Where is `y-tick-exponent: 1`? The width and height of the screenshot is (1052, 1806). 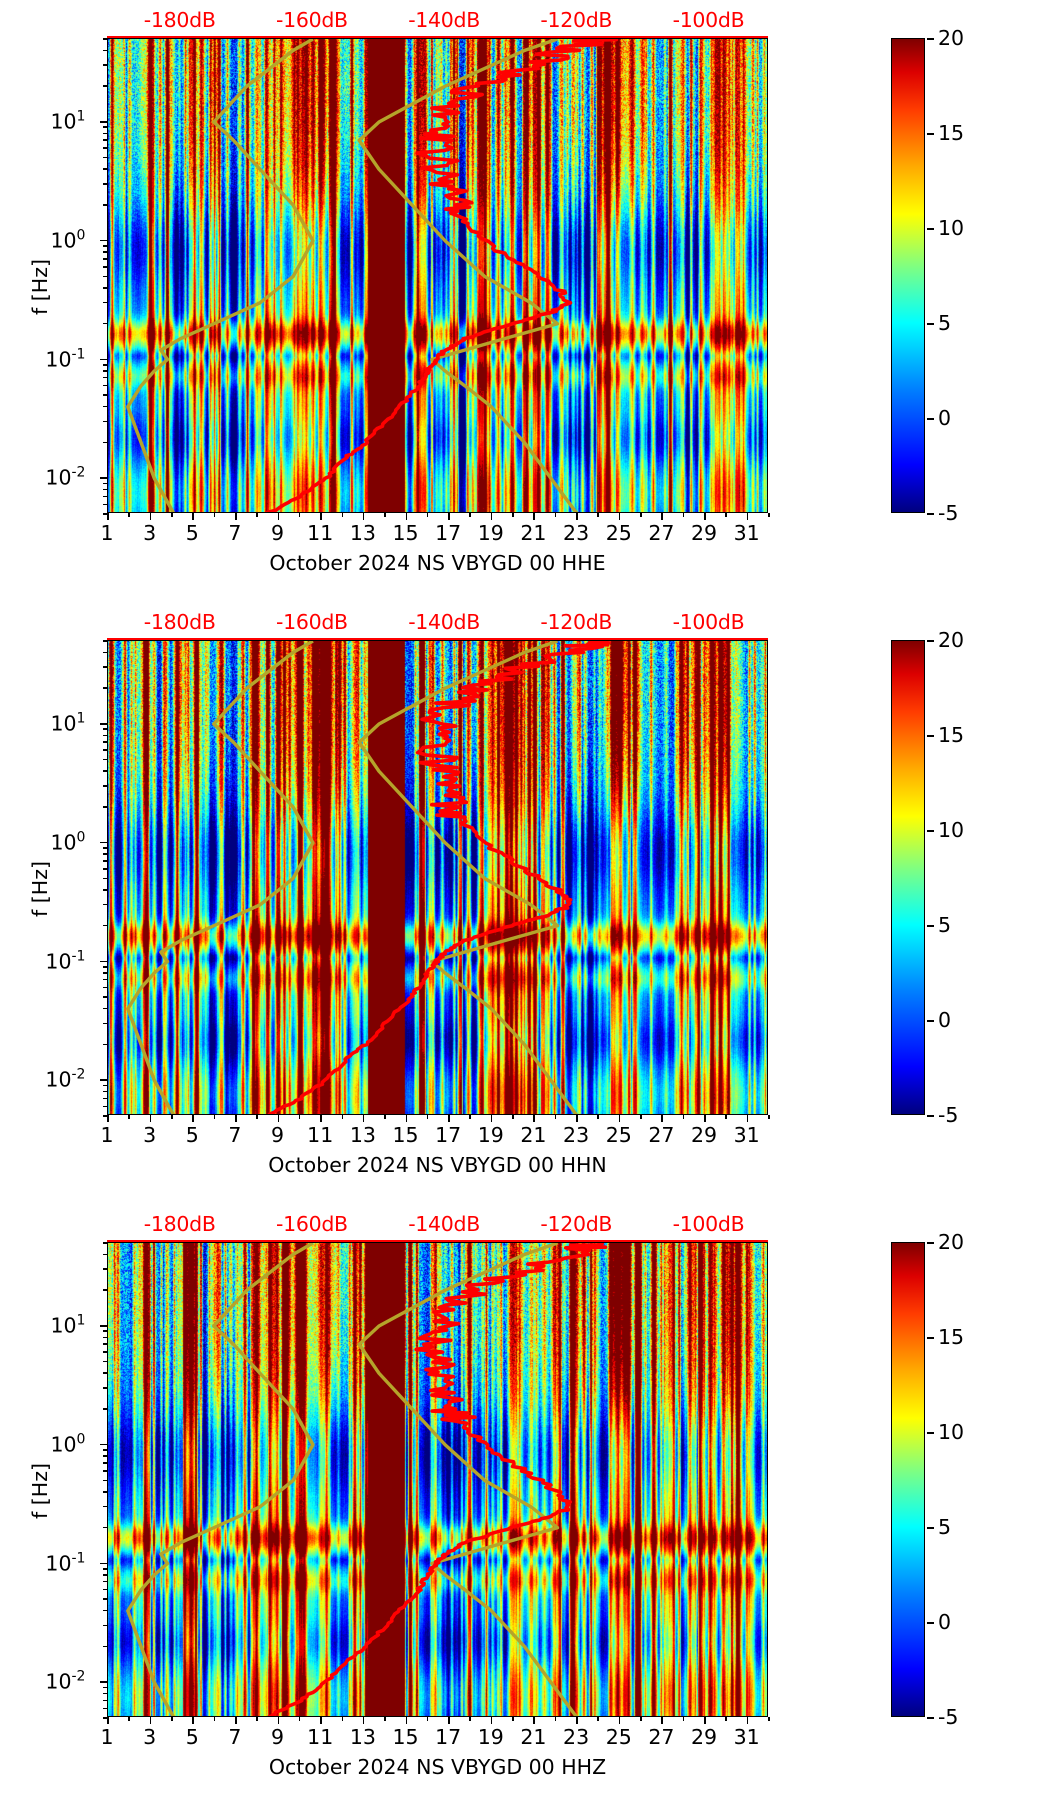
y-tick-exponent: 1 is located at coordinates (81, 718).